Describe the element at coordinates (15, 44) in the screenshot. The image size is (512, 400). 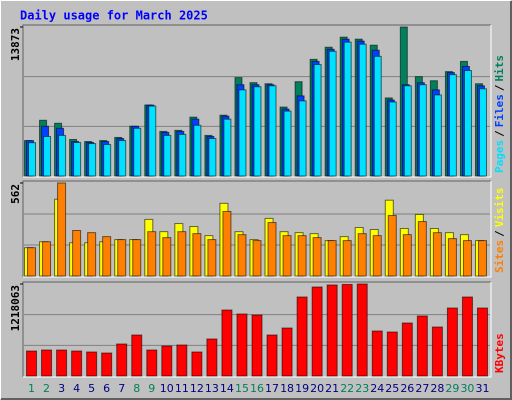
I see `y-tick-label: 13873` at that location.